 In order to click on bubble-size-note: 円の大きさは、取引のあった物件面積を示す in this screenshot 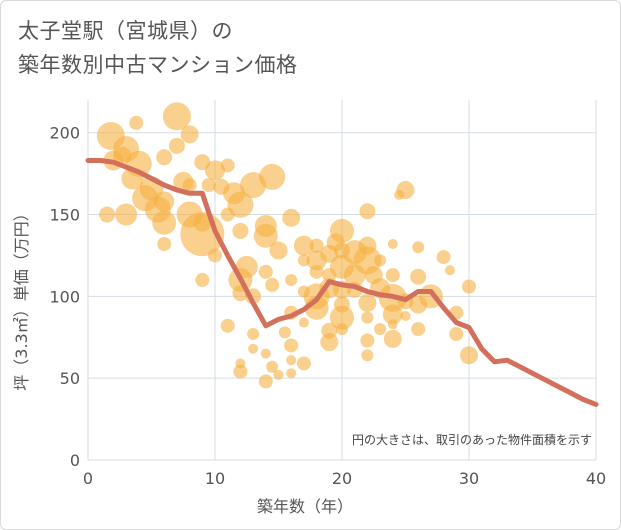, I will do `click(472, 439)`.